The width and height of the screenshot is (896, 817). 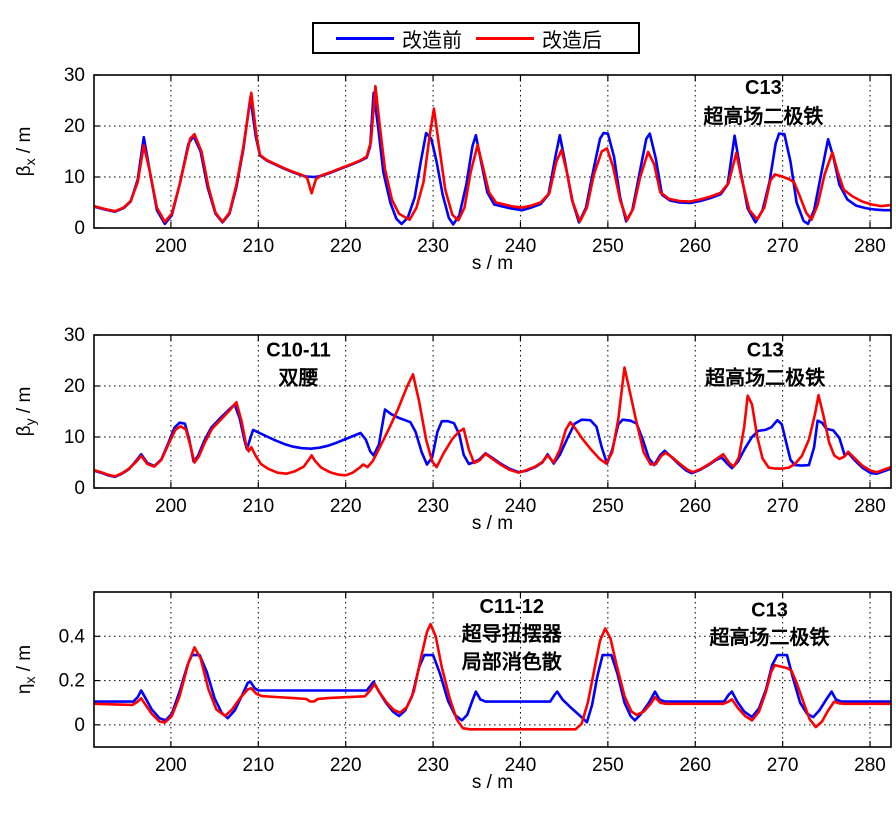 I want to click on legend: 改造前 改造后, so click(x=476, y=38).